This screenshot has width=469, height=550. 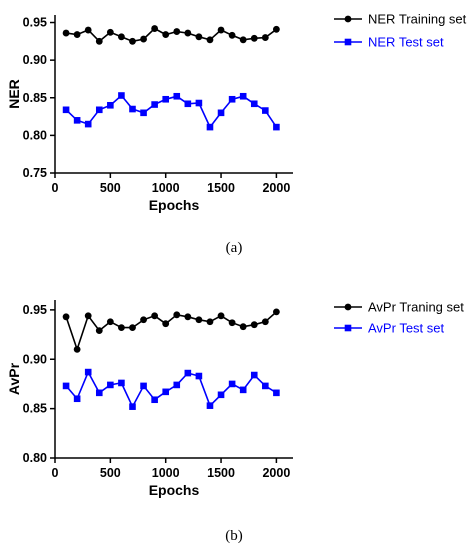 What do you see at coordinates (417, 19) in the screenshot?
I see `legend-label: NER Training set` at bounding box center [417, 19].